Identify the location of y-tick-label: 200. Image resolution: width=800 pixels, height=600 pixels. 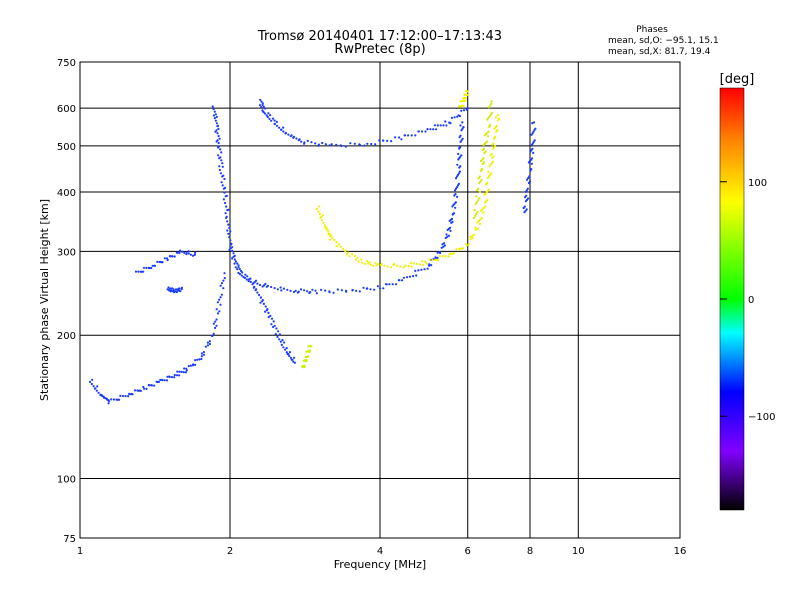
(66, 336).